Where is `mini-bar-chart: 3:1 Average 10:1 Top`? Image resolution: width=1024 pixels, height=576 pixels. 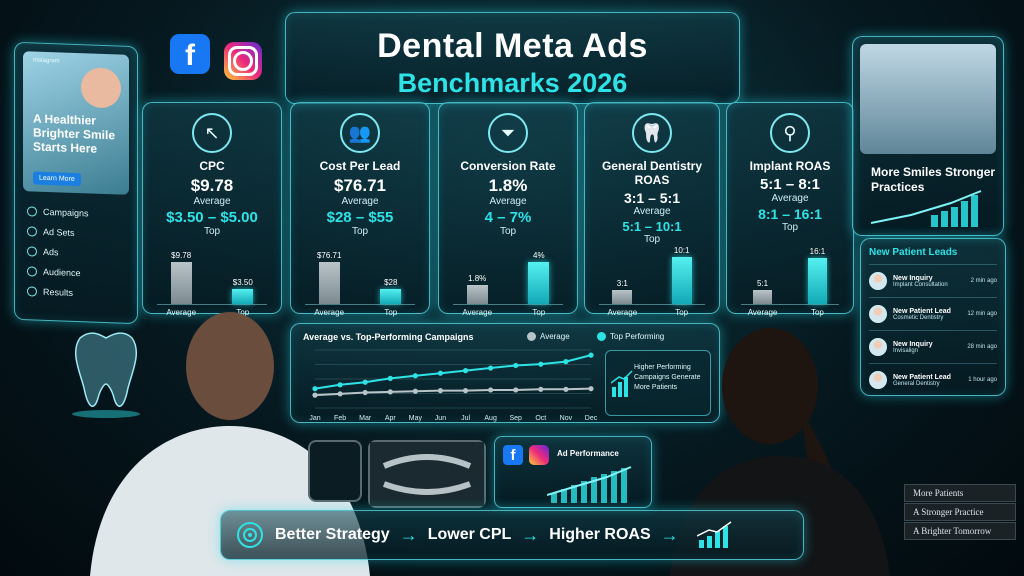 mini-bar-chart: 3:1 Average 10:1 Top is located at coordinates (652, 276).